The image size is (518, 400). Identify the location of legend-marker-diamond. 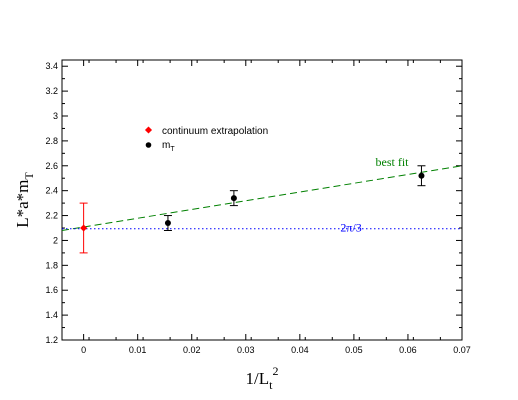
(148, 130).